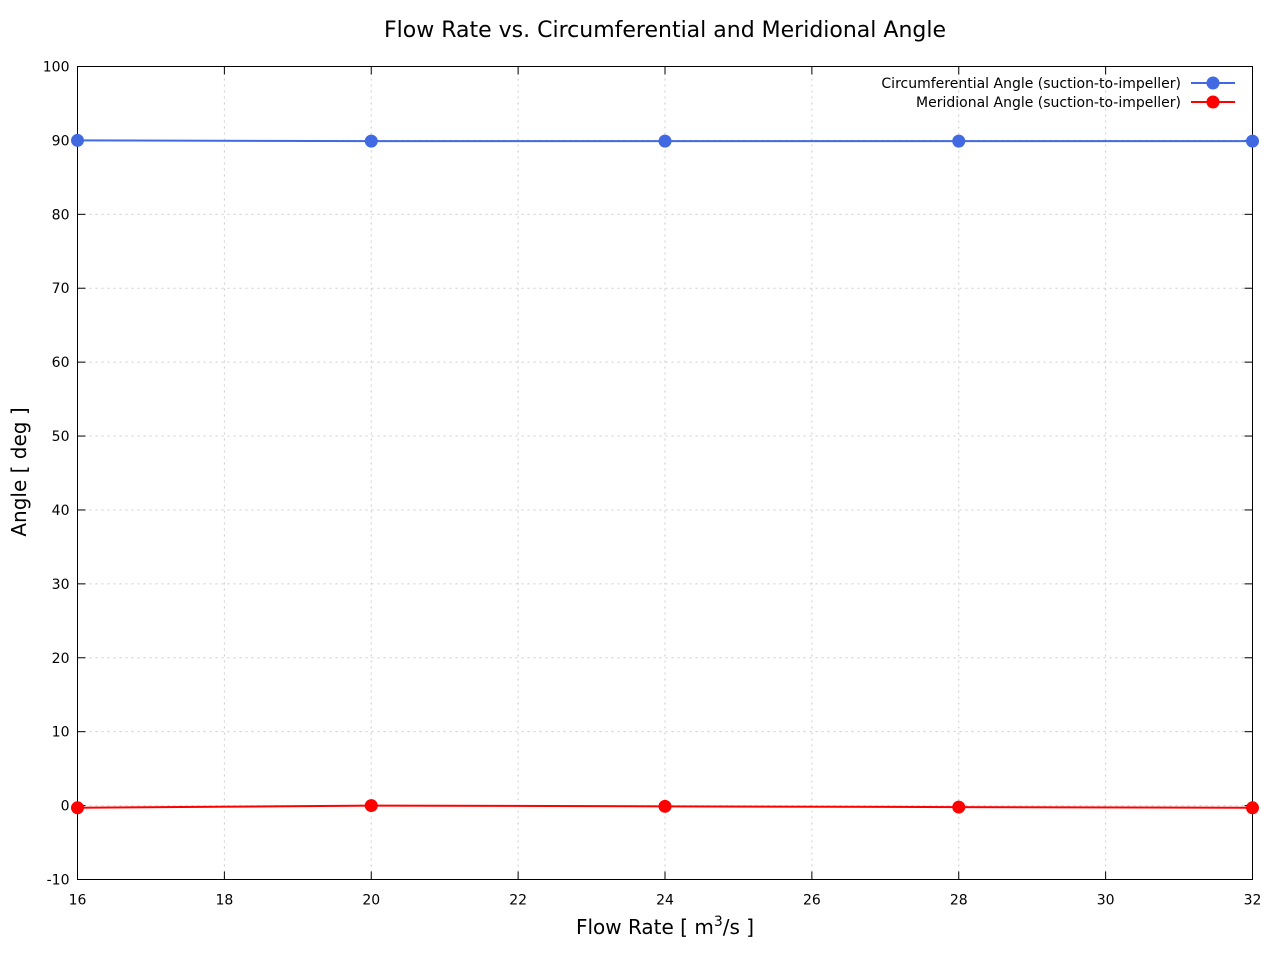 The image size is (1280, 960). I want to click on y-tick-label: 20, so click(61, 659).